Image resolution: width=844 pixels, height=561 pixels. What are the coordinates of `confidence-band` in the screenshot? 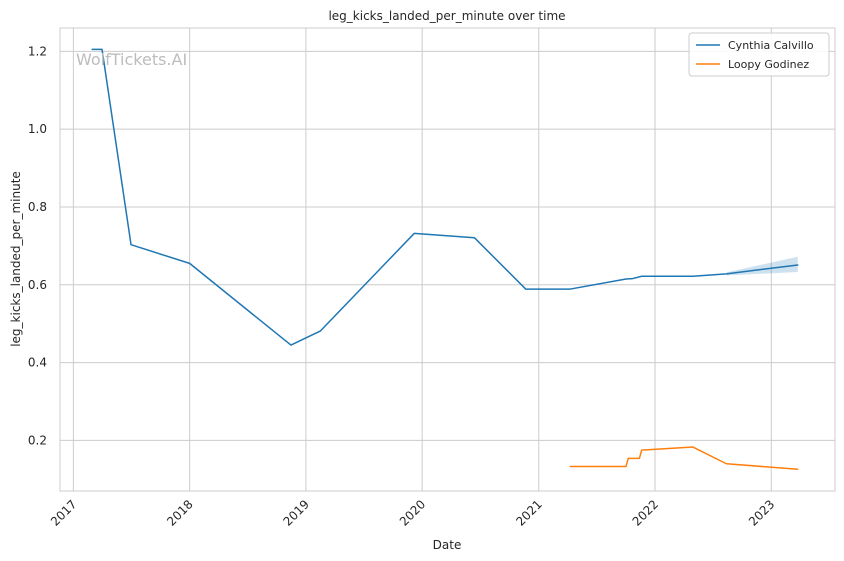 It's located at (762, 266).